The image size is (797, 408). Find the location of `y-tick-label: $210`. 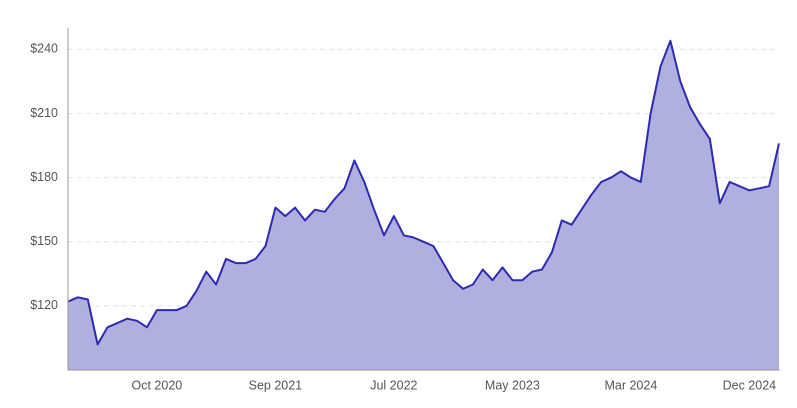

y-tick-label: $210 is located at coordinates (44, 113).